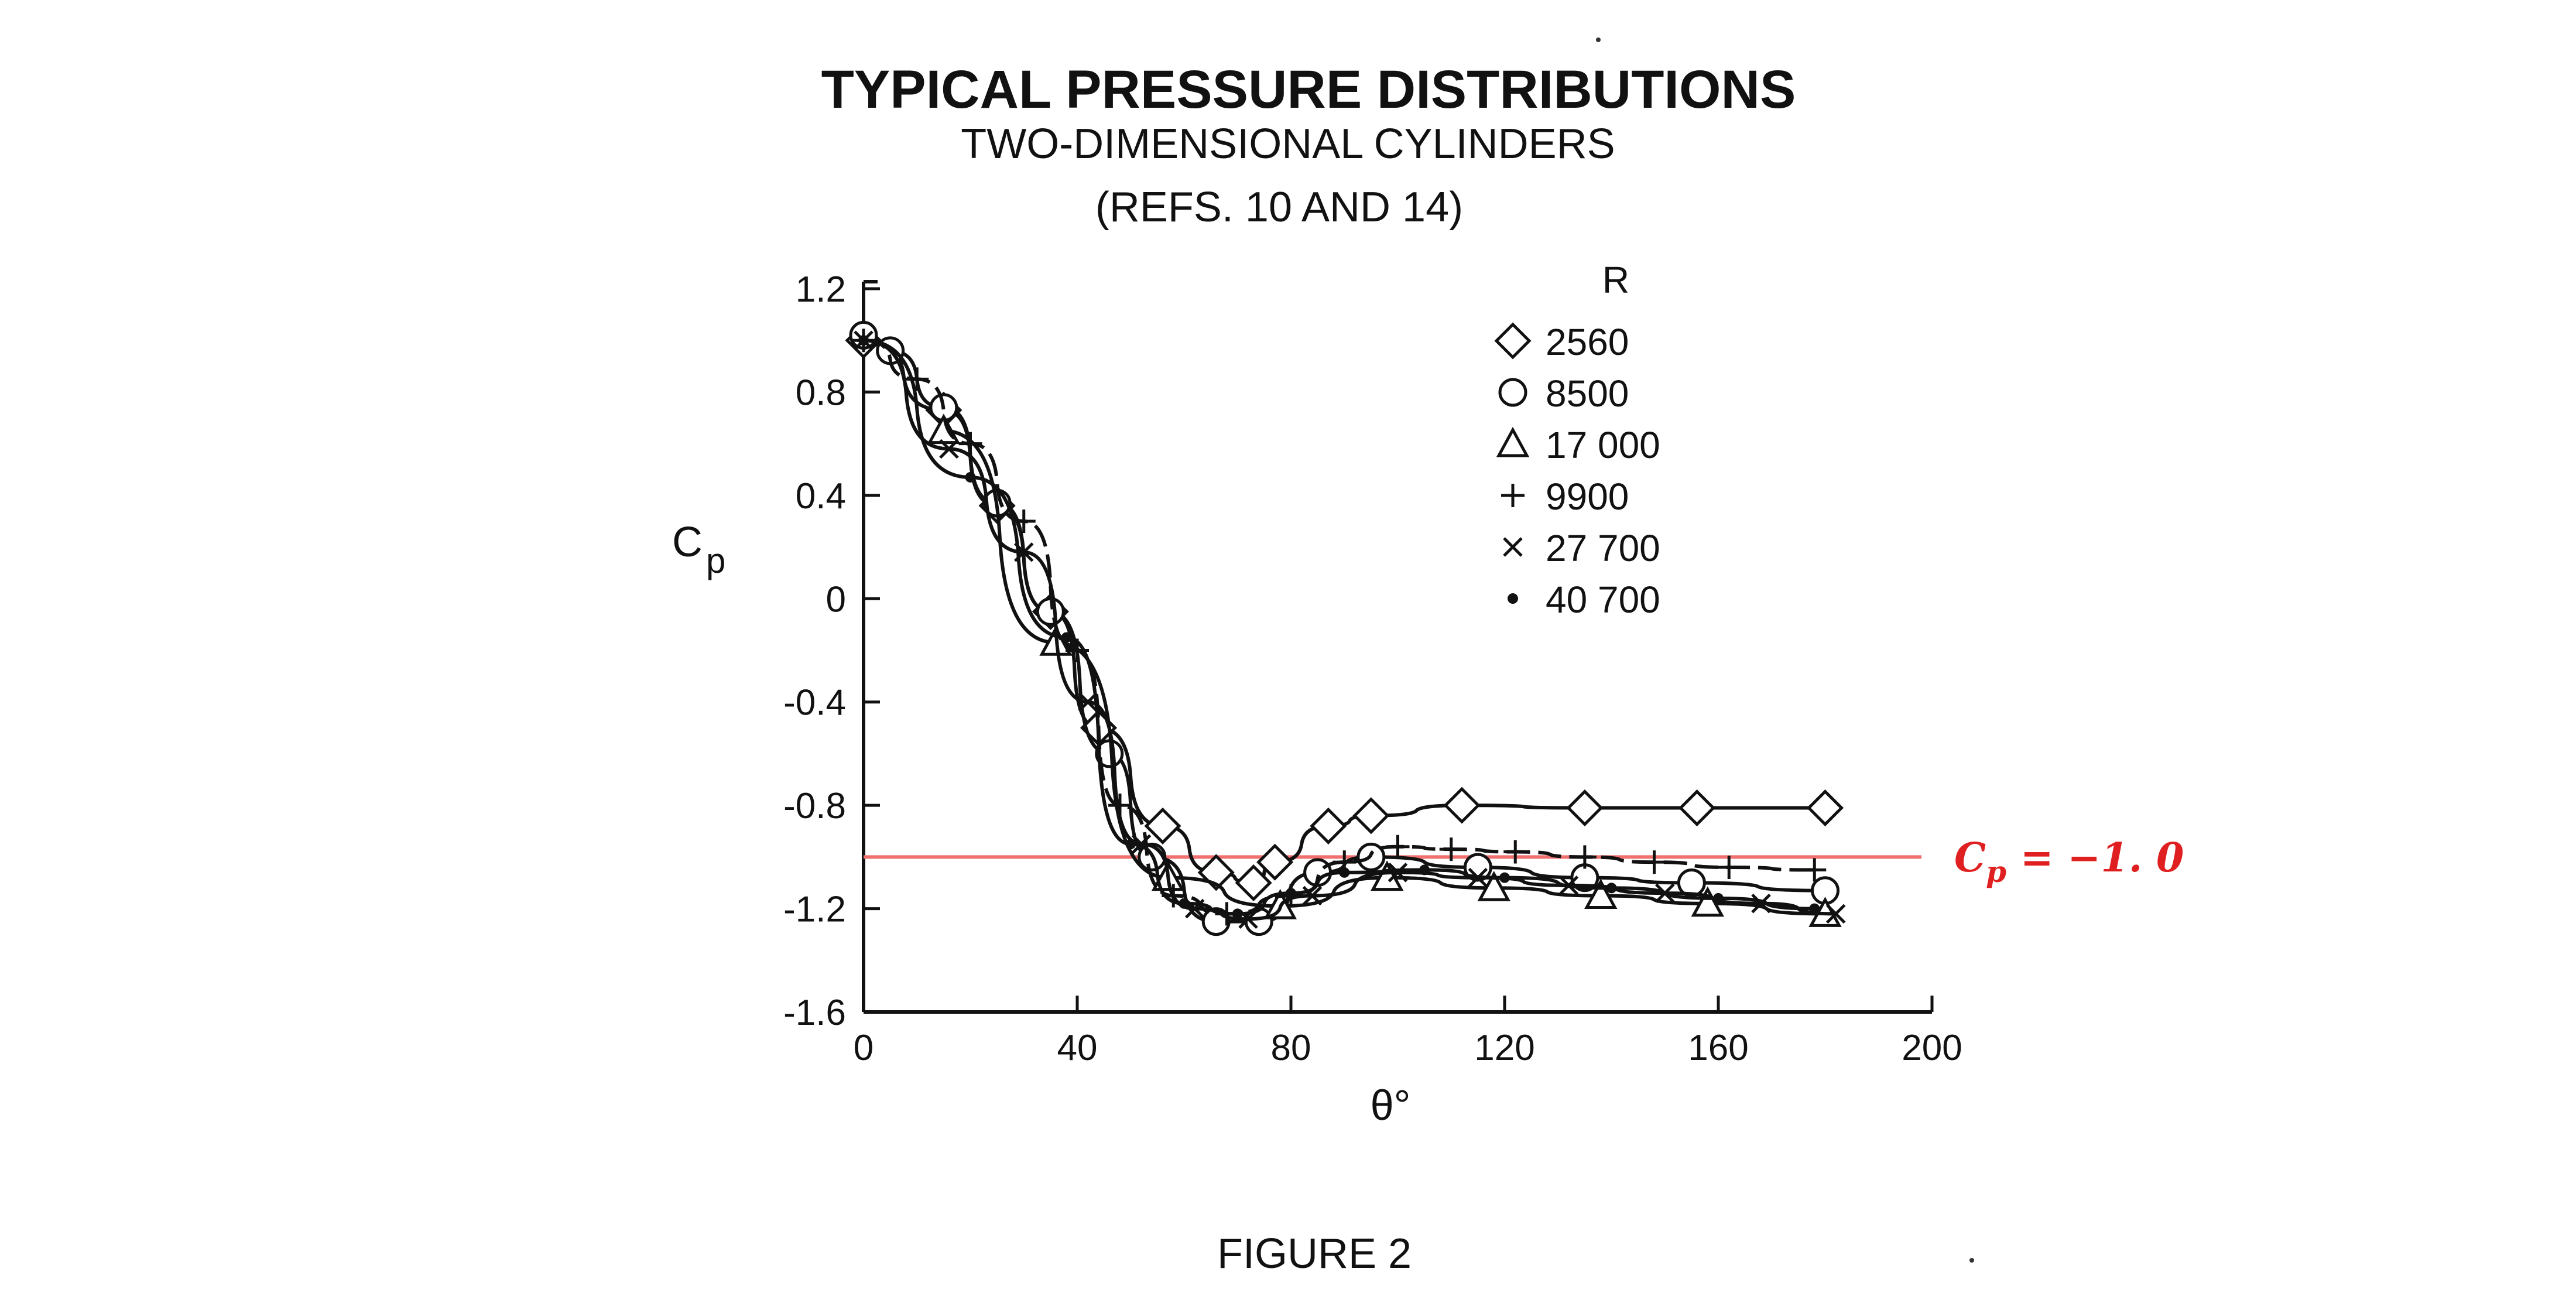 The image size is (2576, 1313). I want to click on y-tick-label: 0.4, so click(821, 496).